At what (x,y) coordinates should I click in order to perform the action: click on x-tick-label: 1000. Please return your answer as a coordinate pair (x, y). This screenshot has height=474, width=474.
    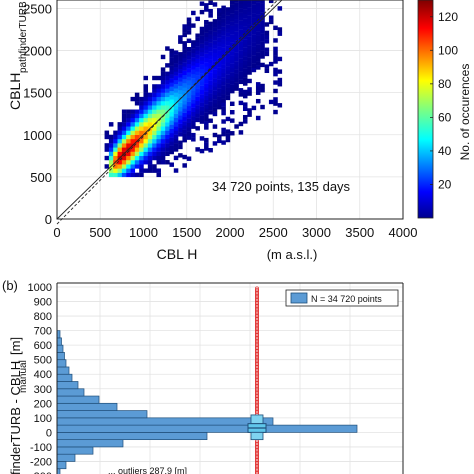
    Looking at the image, I should click on (143, 232).